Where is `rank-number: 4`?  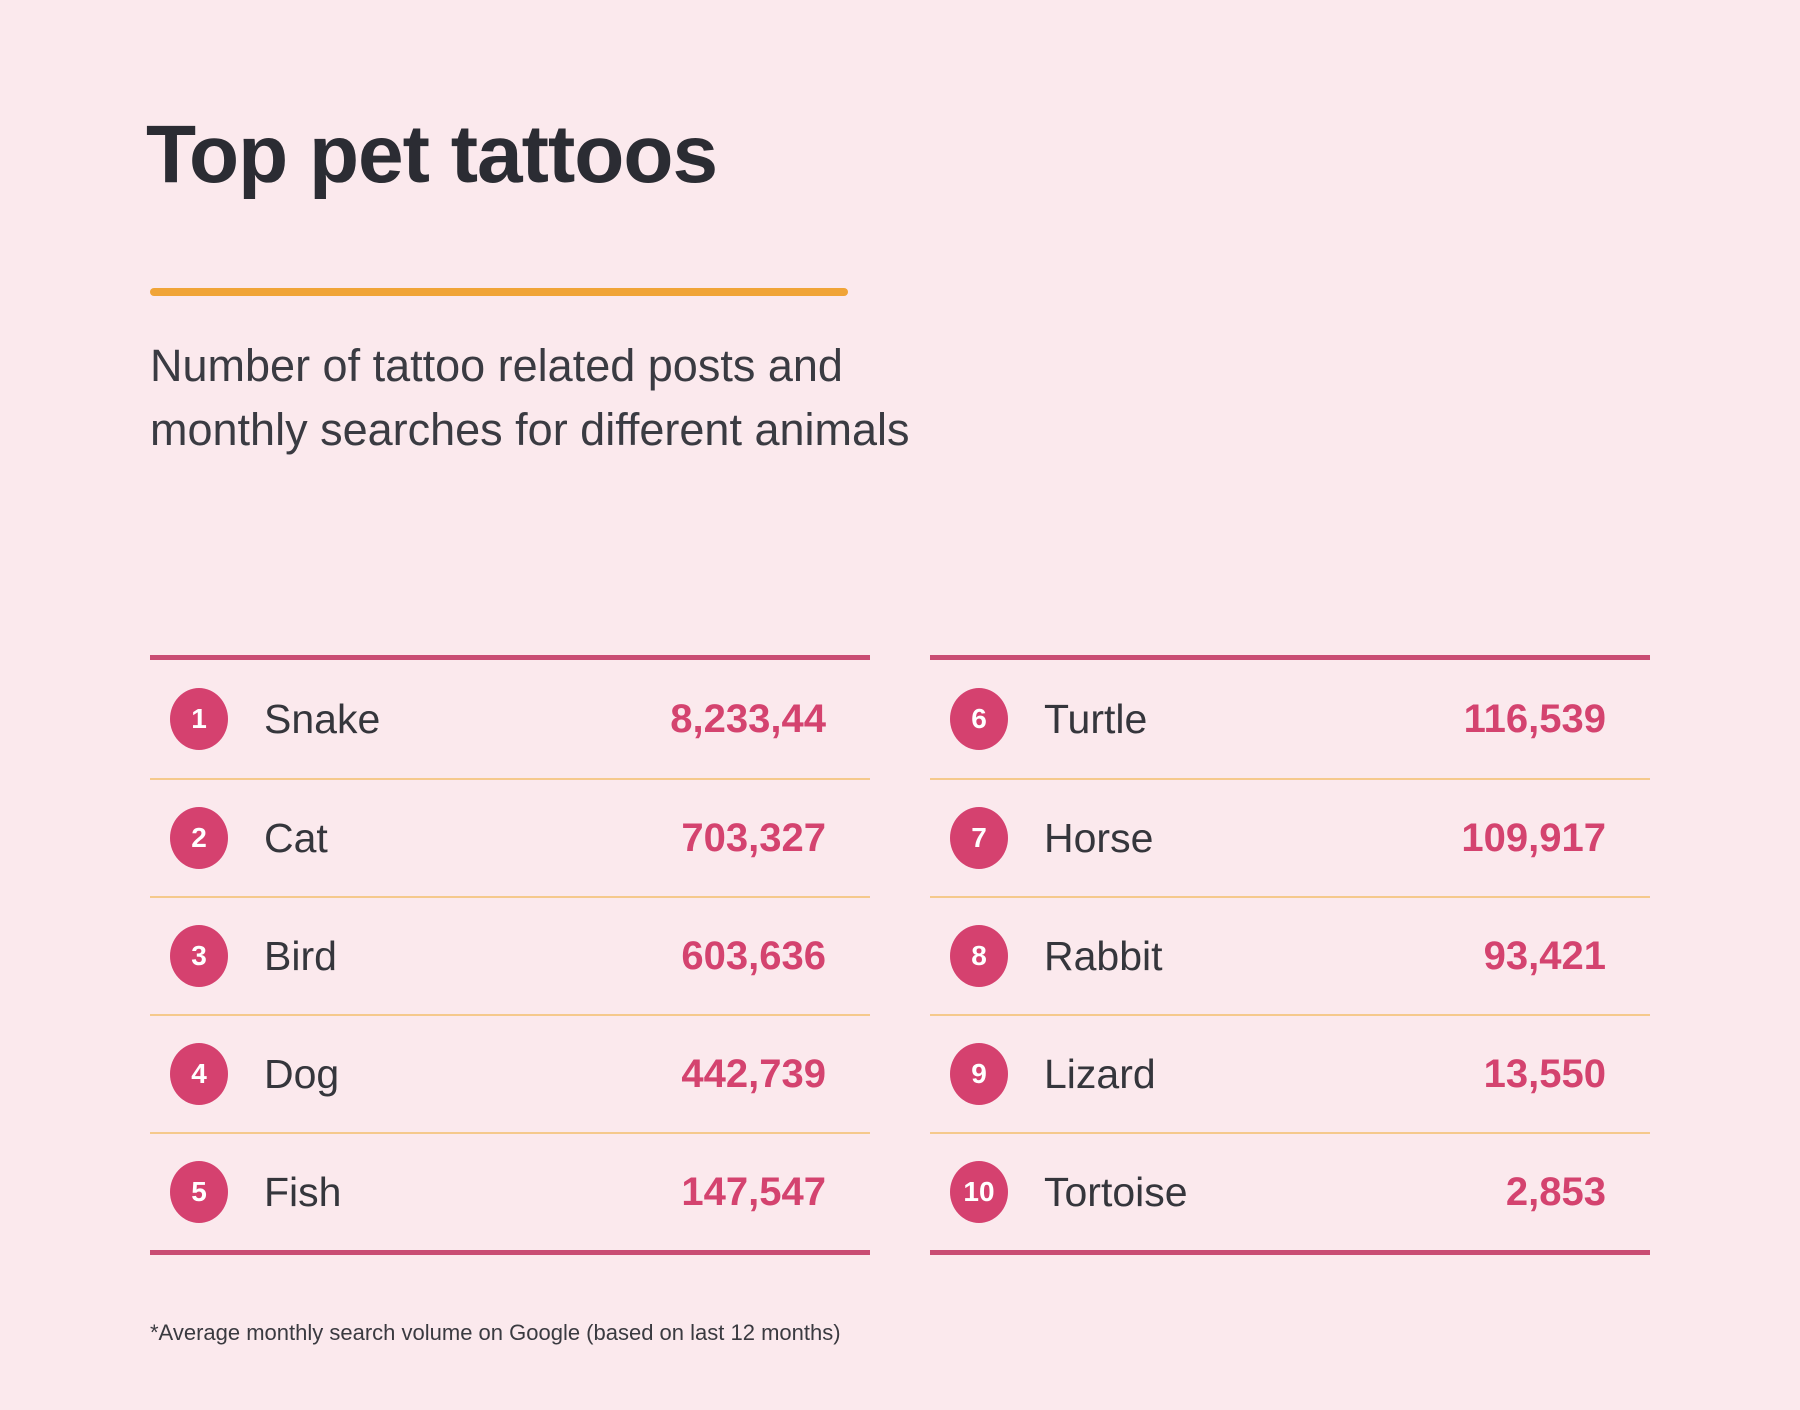
rank-number: 4 is located at coordinates (199, 1073).